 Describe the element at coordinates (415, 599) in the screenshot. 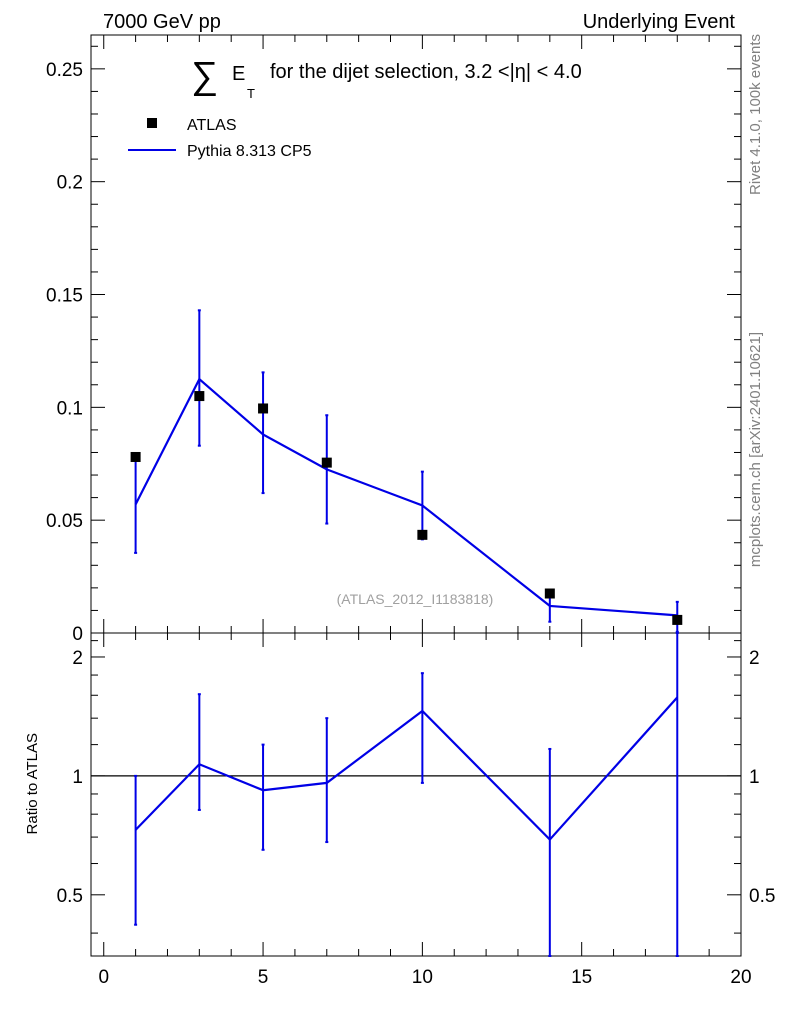

I see `analysis-watermark: (ATLAS_2012_I1183818)` at that location.